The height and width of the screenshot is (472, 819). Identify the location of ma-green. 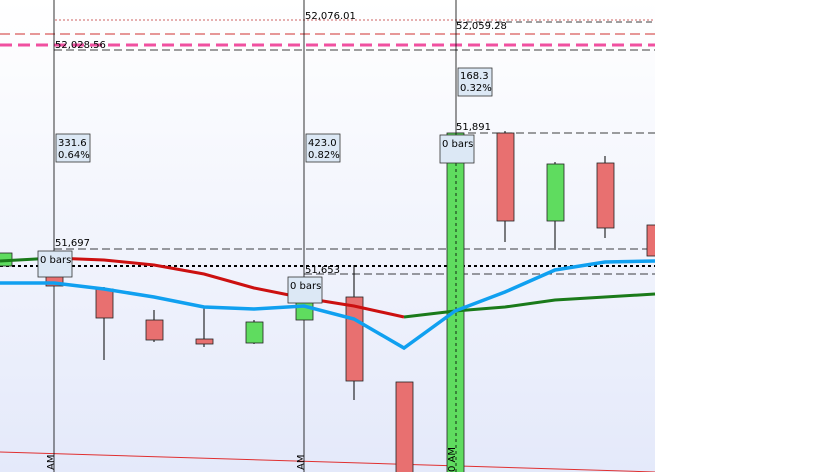
(529, 305).